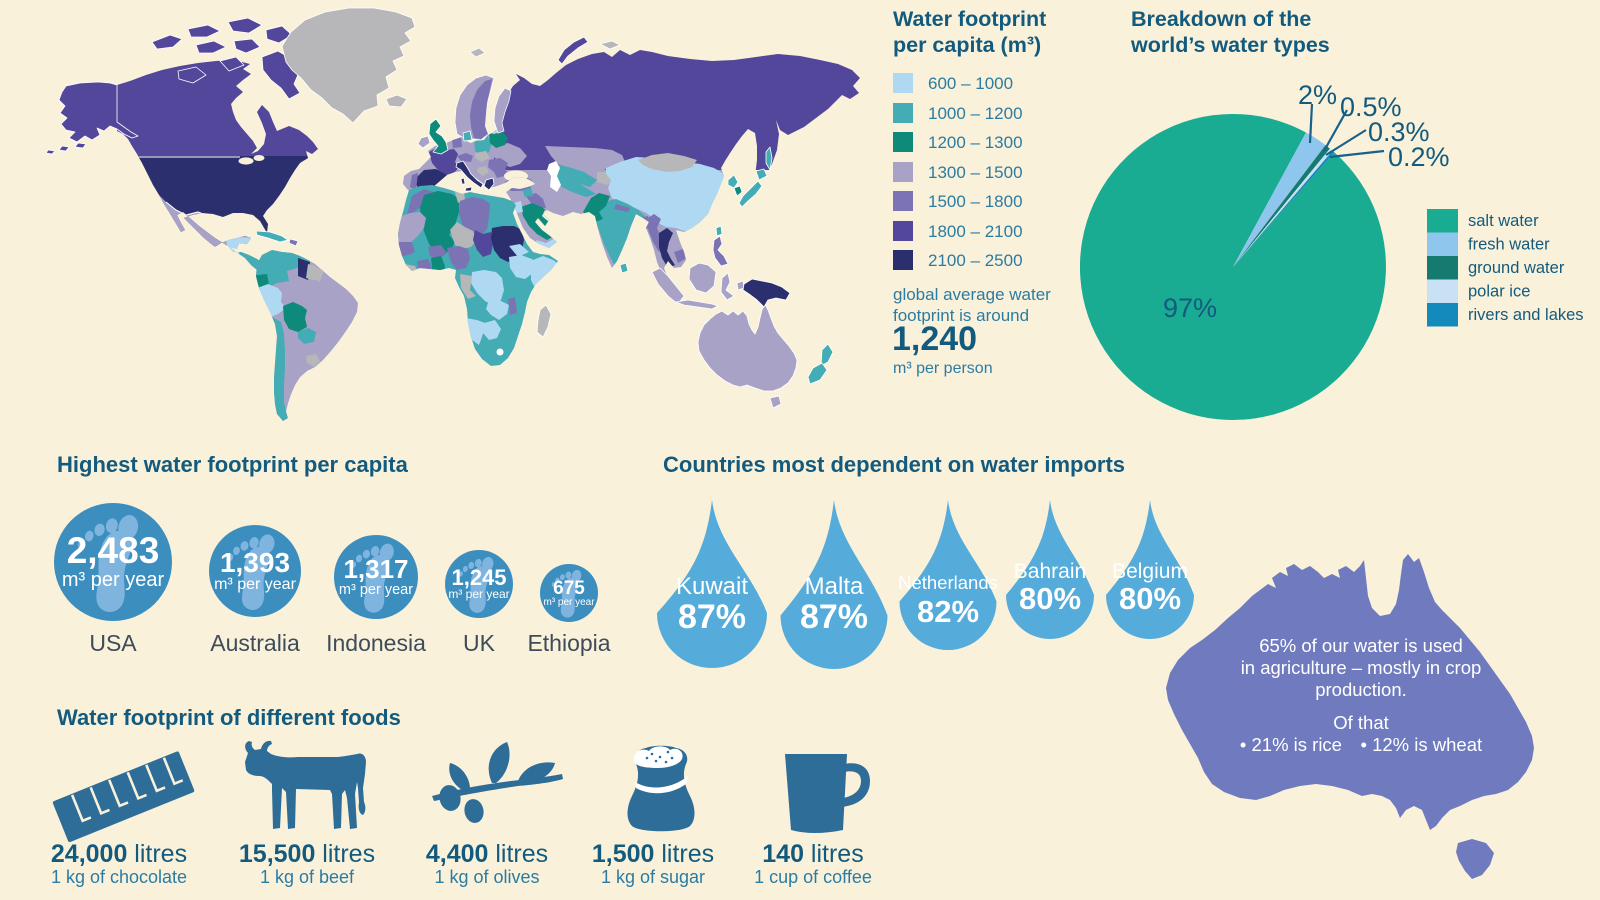  I want to click on svg-text: Malta, so click(834, 586).